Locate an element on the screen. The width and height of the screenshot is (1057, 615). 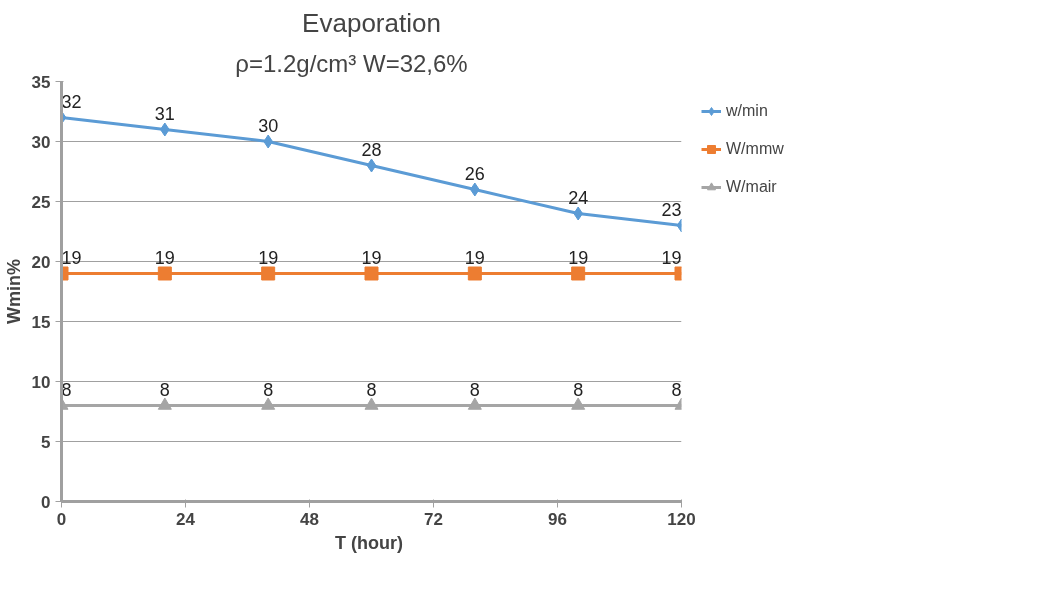
data-label: 23 is located at coordinates (671, 209).